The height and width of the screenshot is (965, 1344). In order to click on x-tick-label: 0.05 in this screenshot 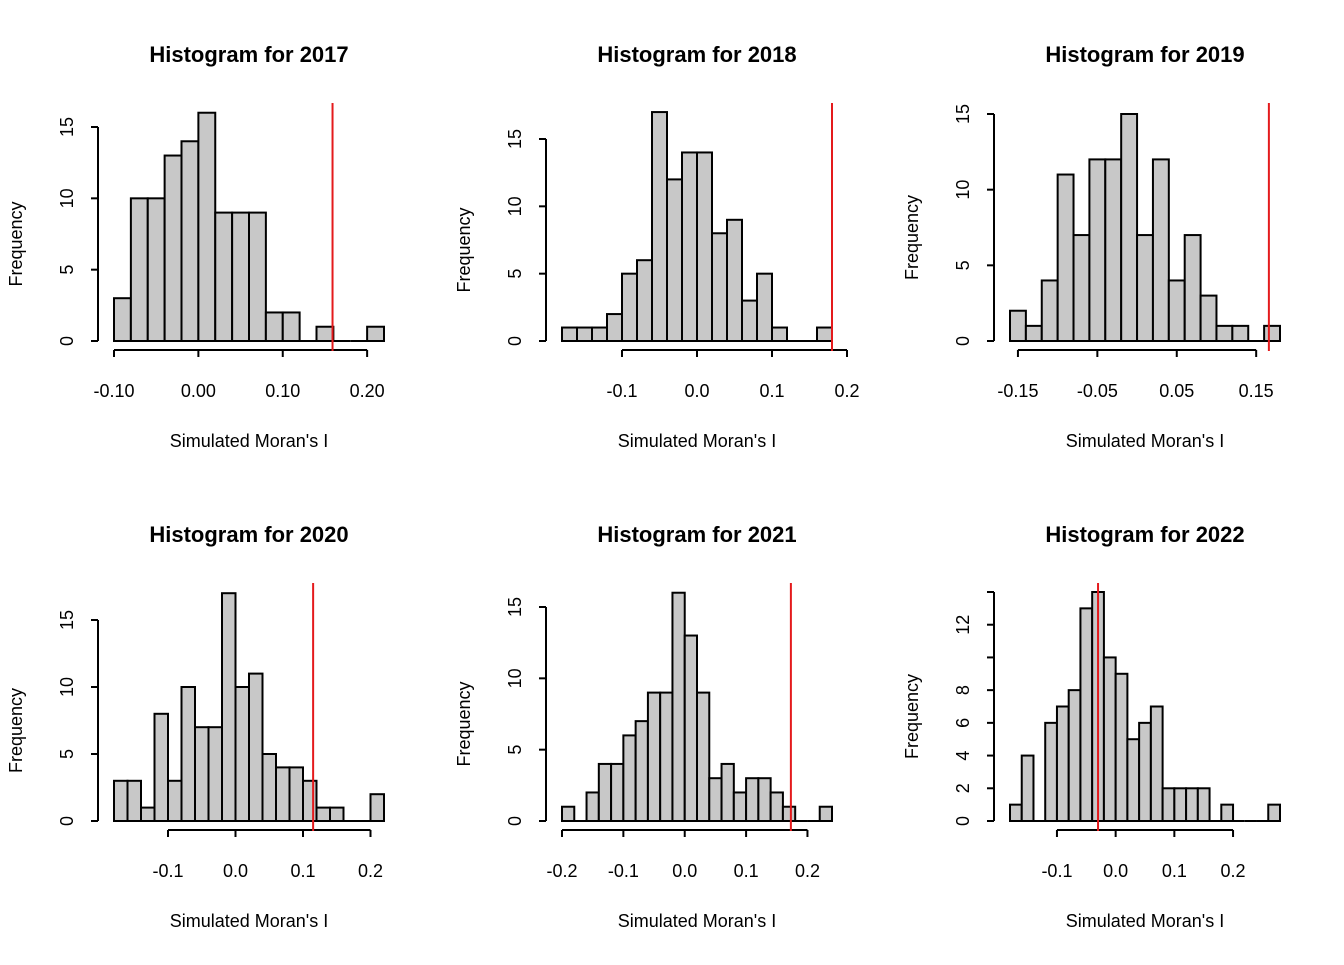, I will do `click(1176, 391)`.